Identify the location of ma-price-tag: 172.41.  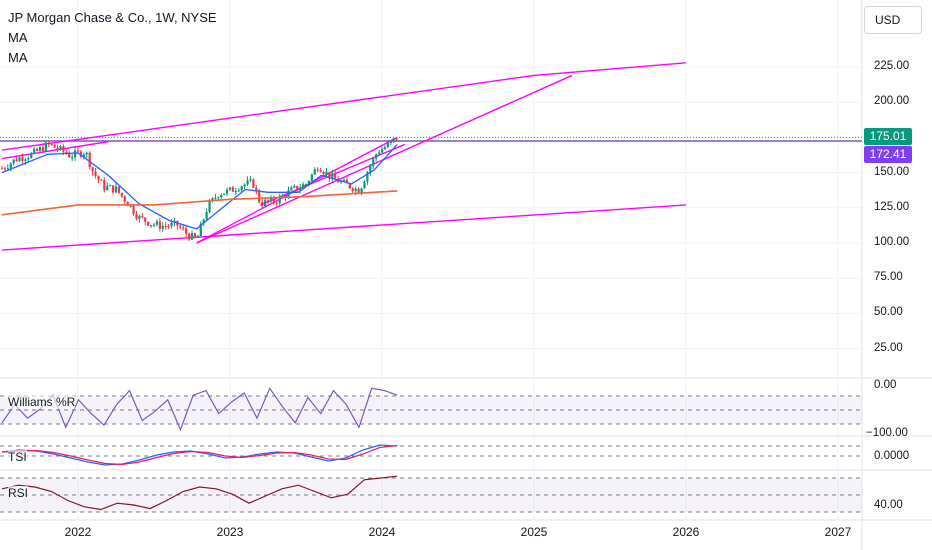
(888, 155).